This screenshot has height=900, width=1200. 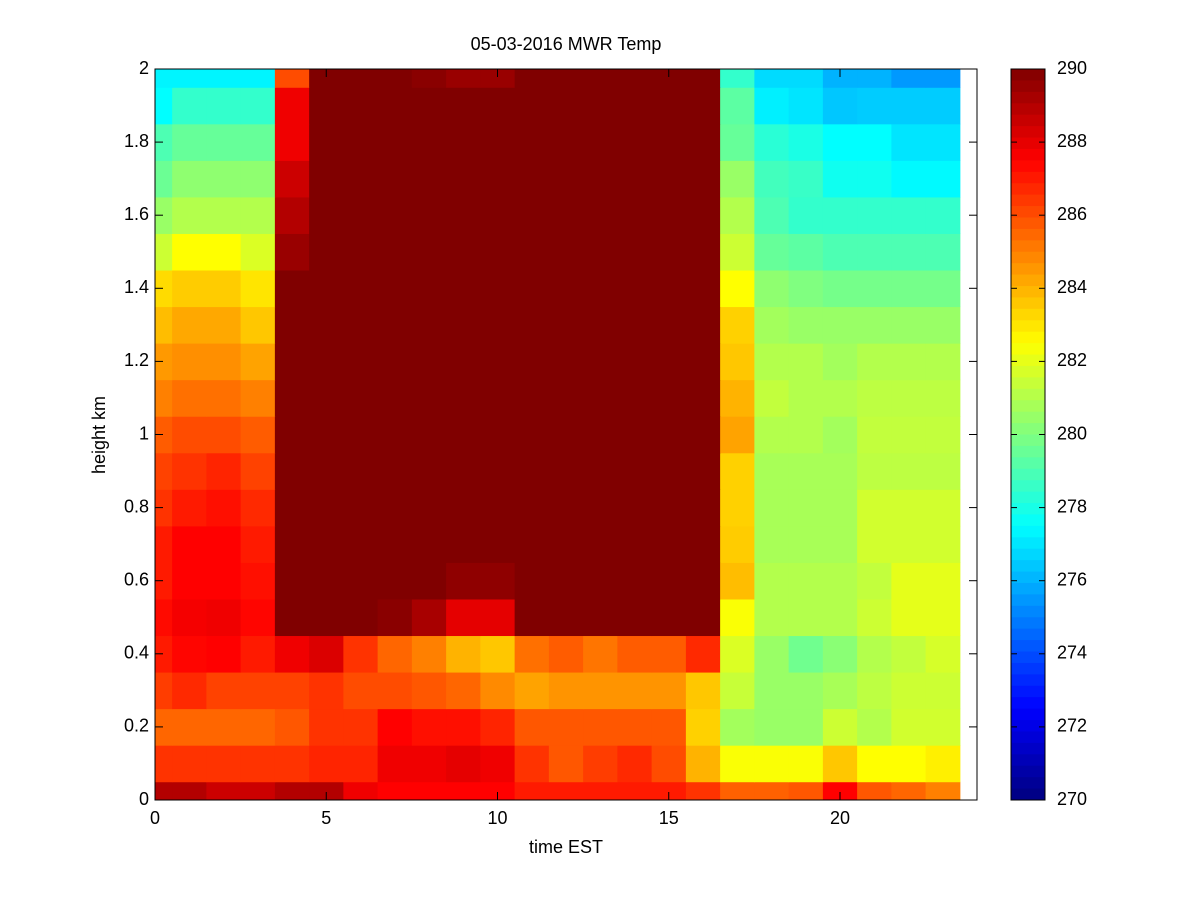 What do you see at coordinates (1072, 360) in the screenshot?
I see `colorbar-tick-label: 282` at bounding box center [1072, 360].